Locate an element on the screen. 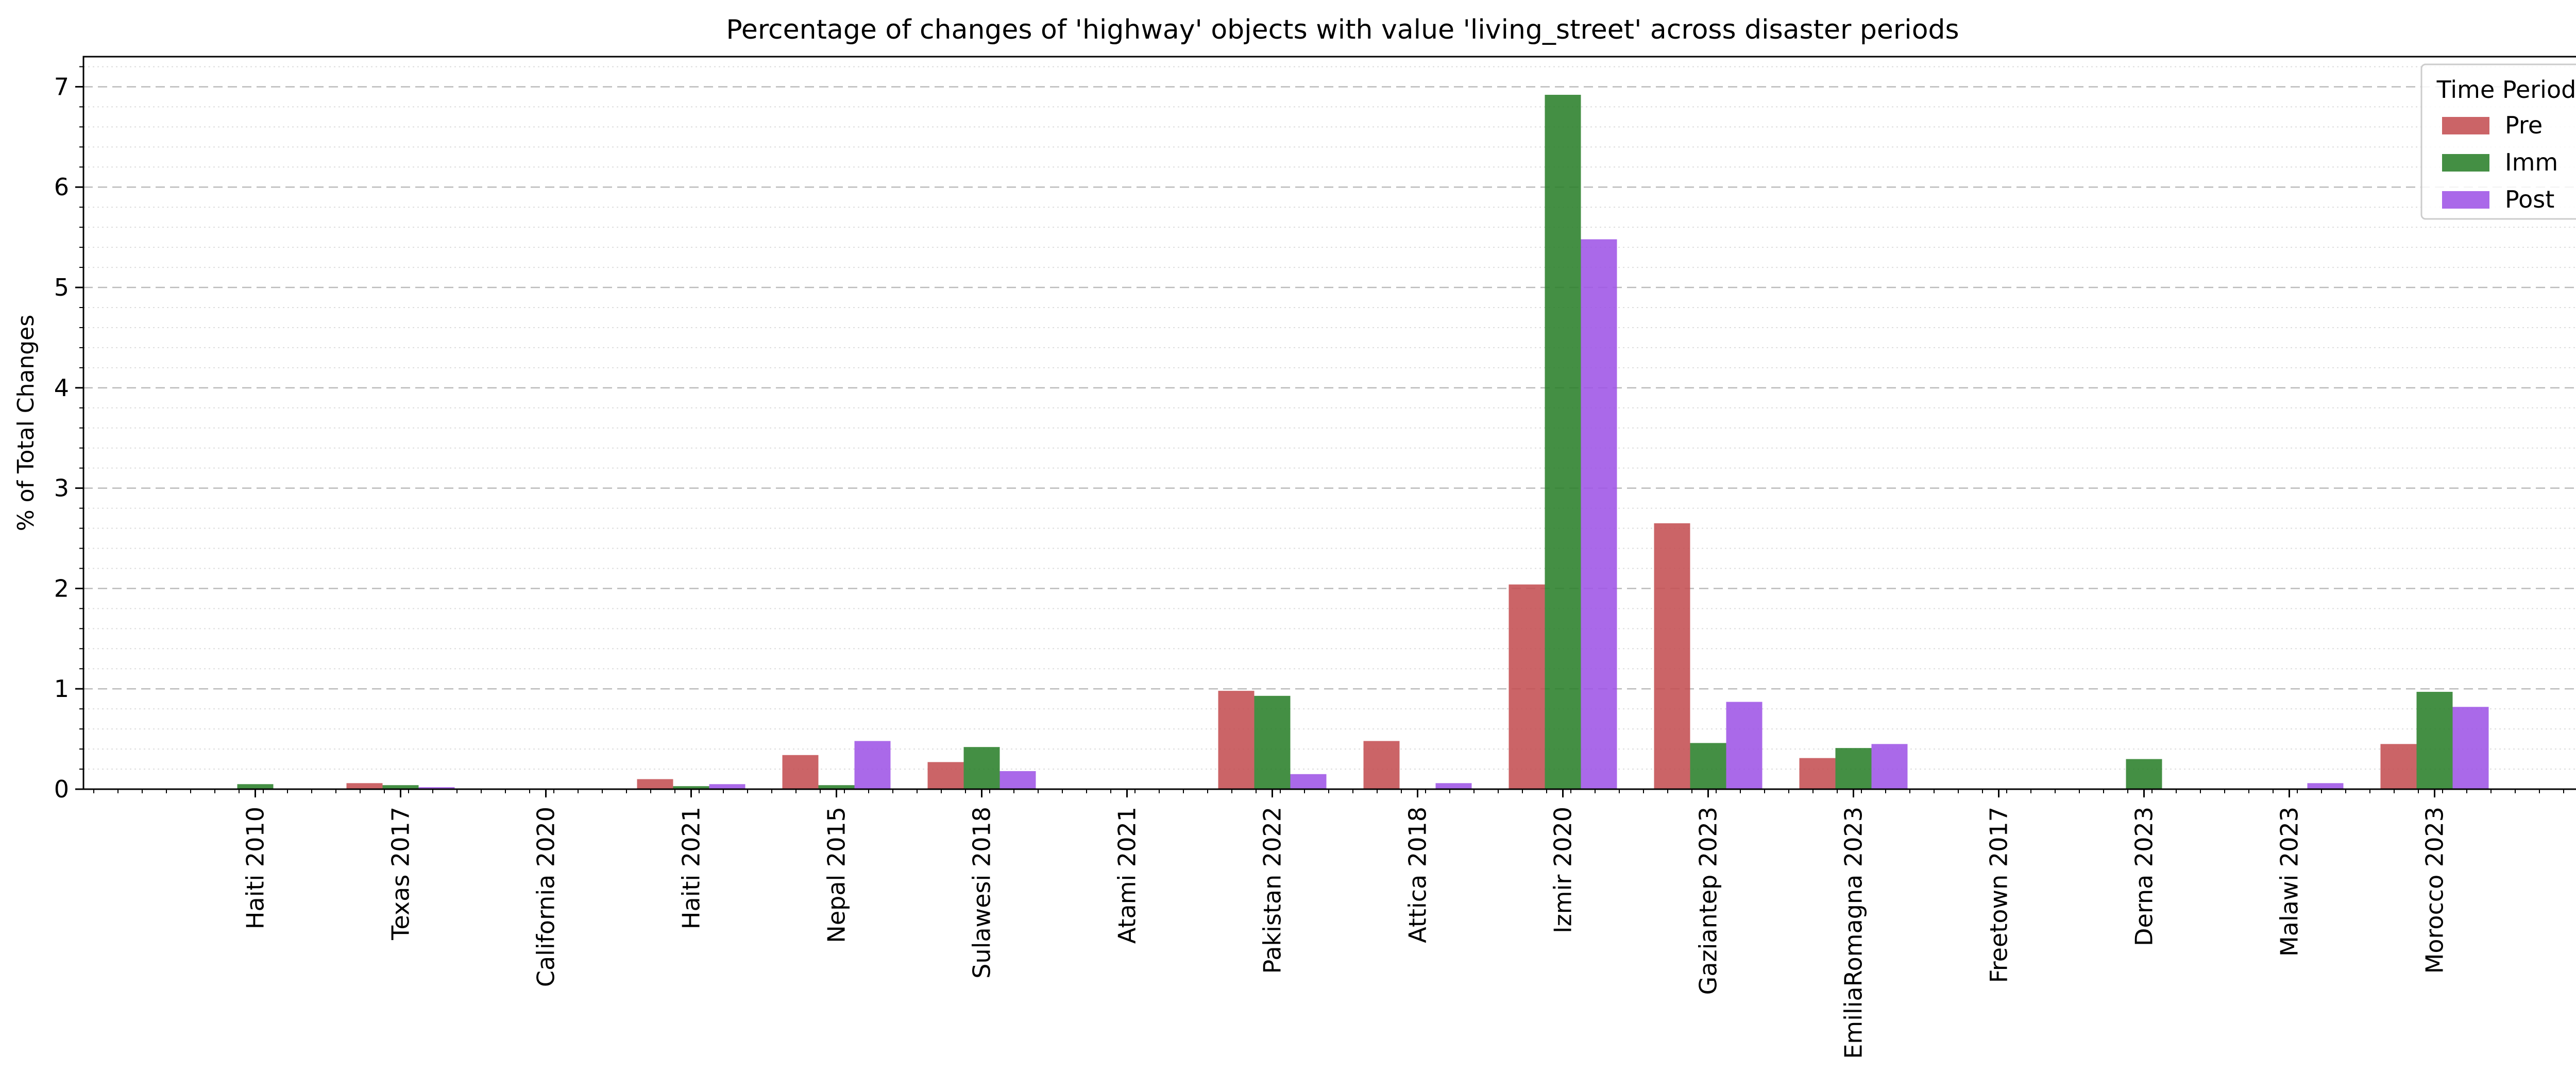 This screenshot has height=1090, width=2576. bar-morocco-2023-pre is located at coordinates (2398, 767).